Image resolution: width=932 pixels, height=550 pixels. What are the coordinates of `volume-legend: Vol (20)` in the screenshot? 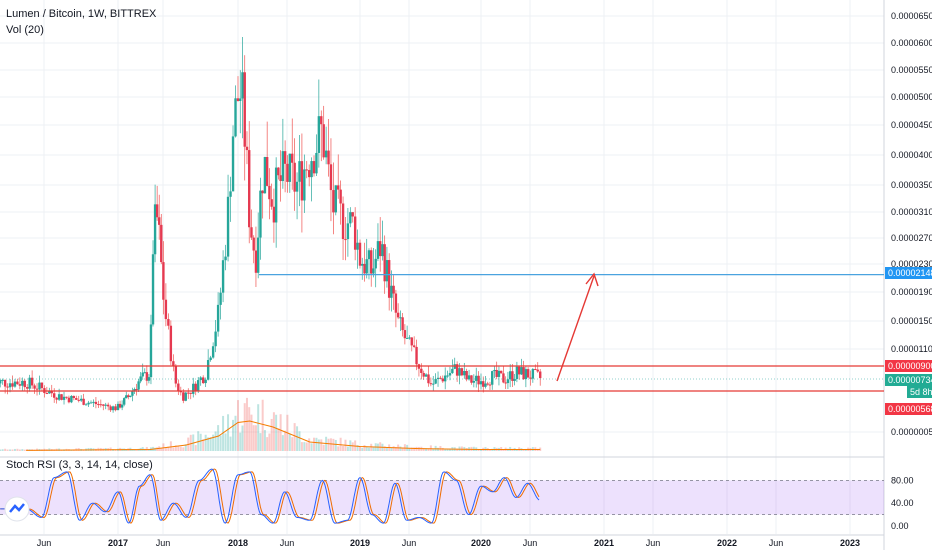 It's located at (25, 30).